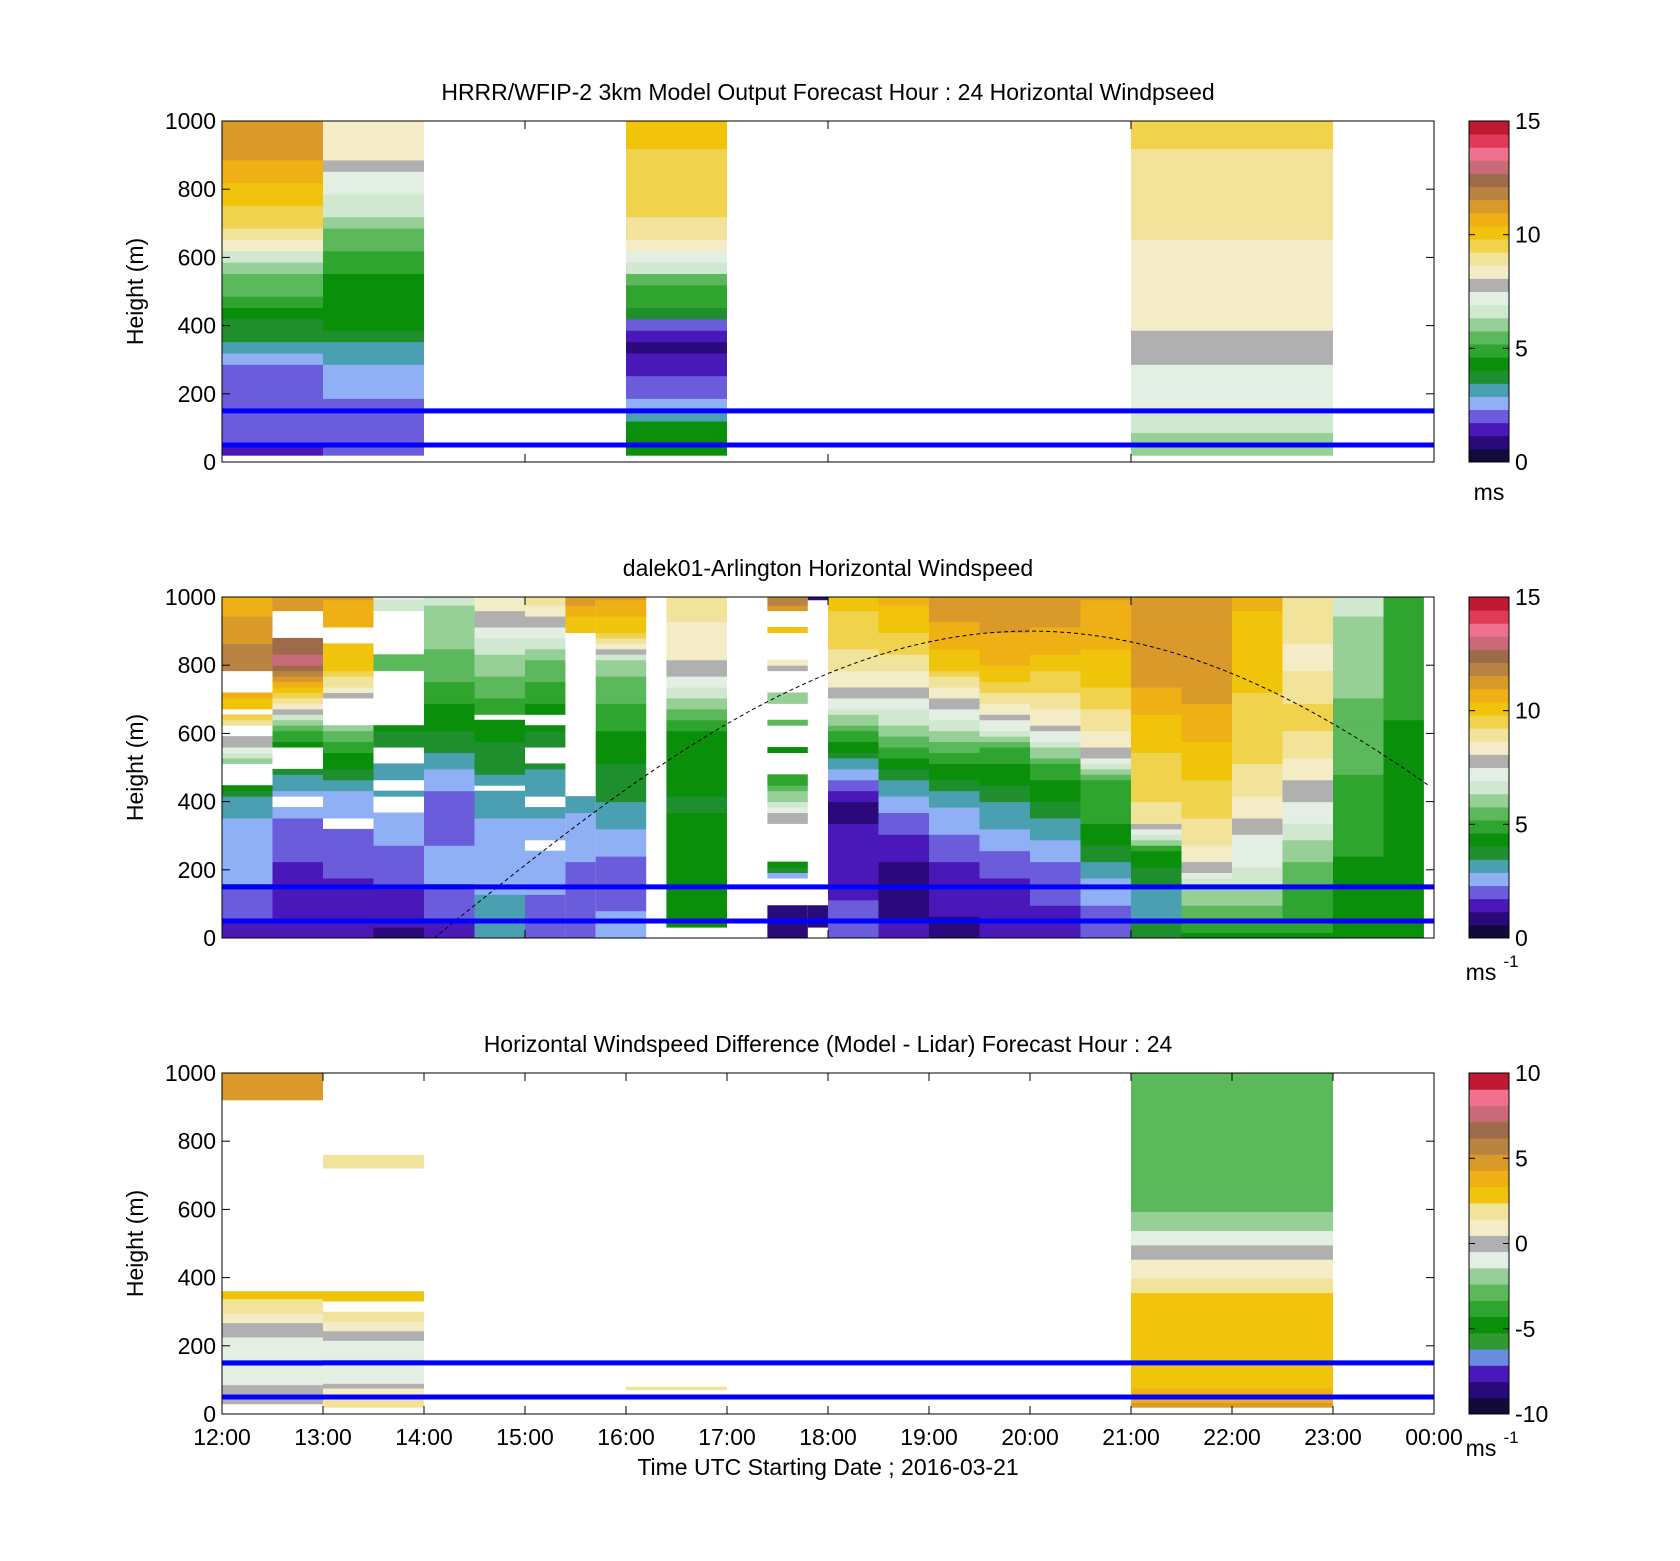  I want to click on y-tick-label: 800, so click(197, 665).